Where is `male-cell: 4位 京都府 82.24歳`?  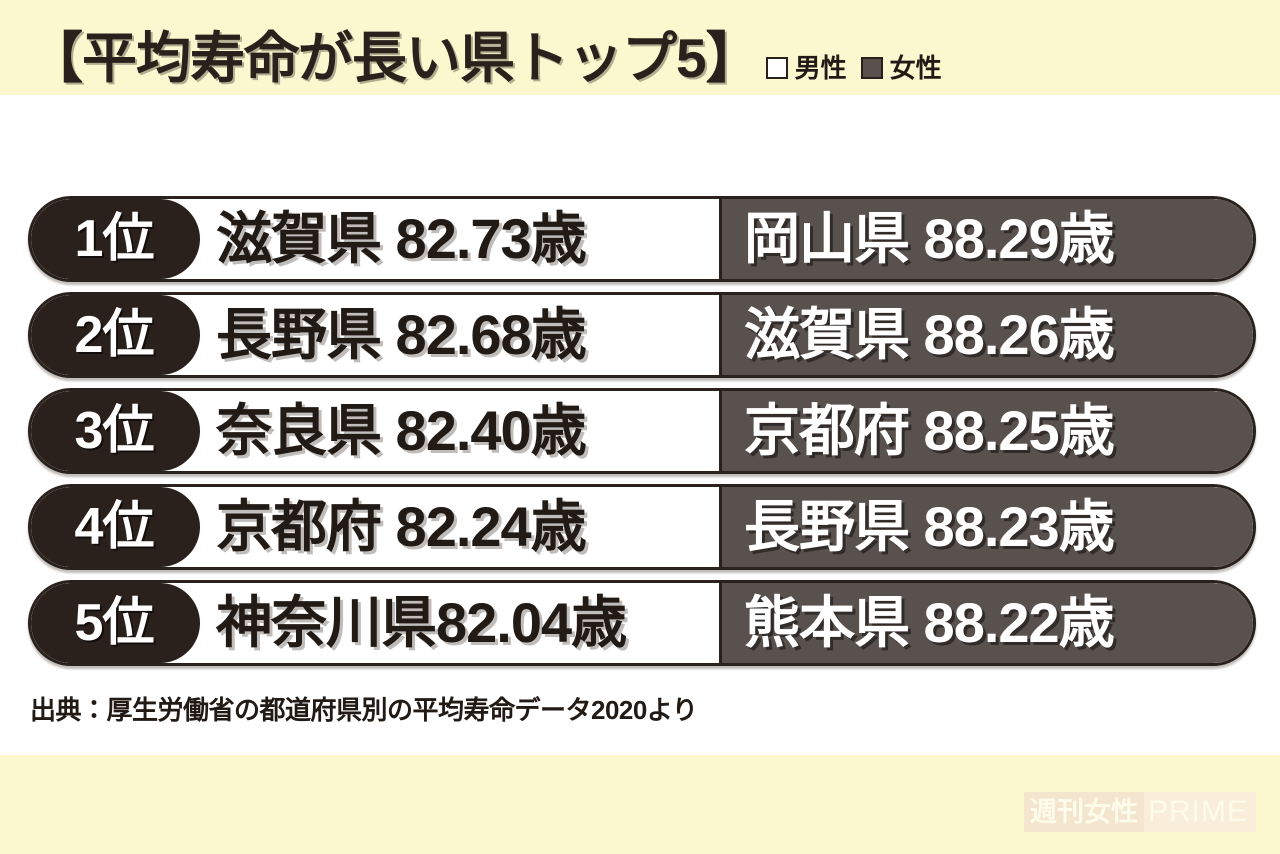
male-cell: 4位 京都府 82.24歳 is located at coordinates (375, 527).